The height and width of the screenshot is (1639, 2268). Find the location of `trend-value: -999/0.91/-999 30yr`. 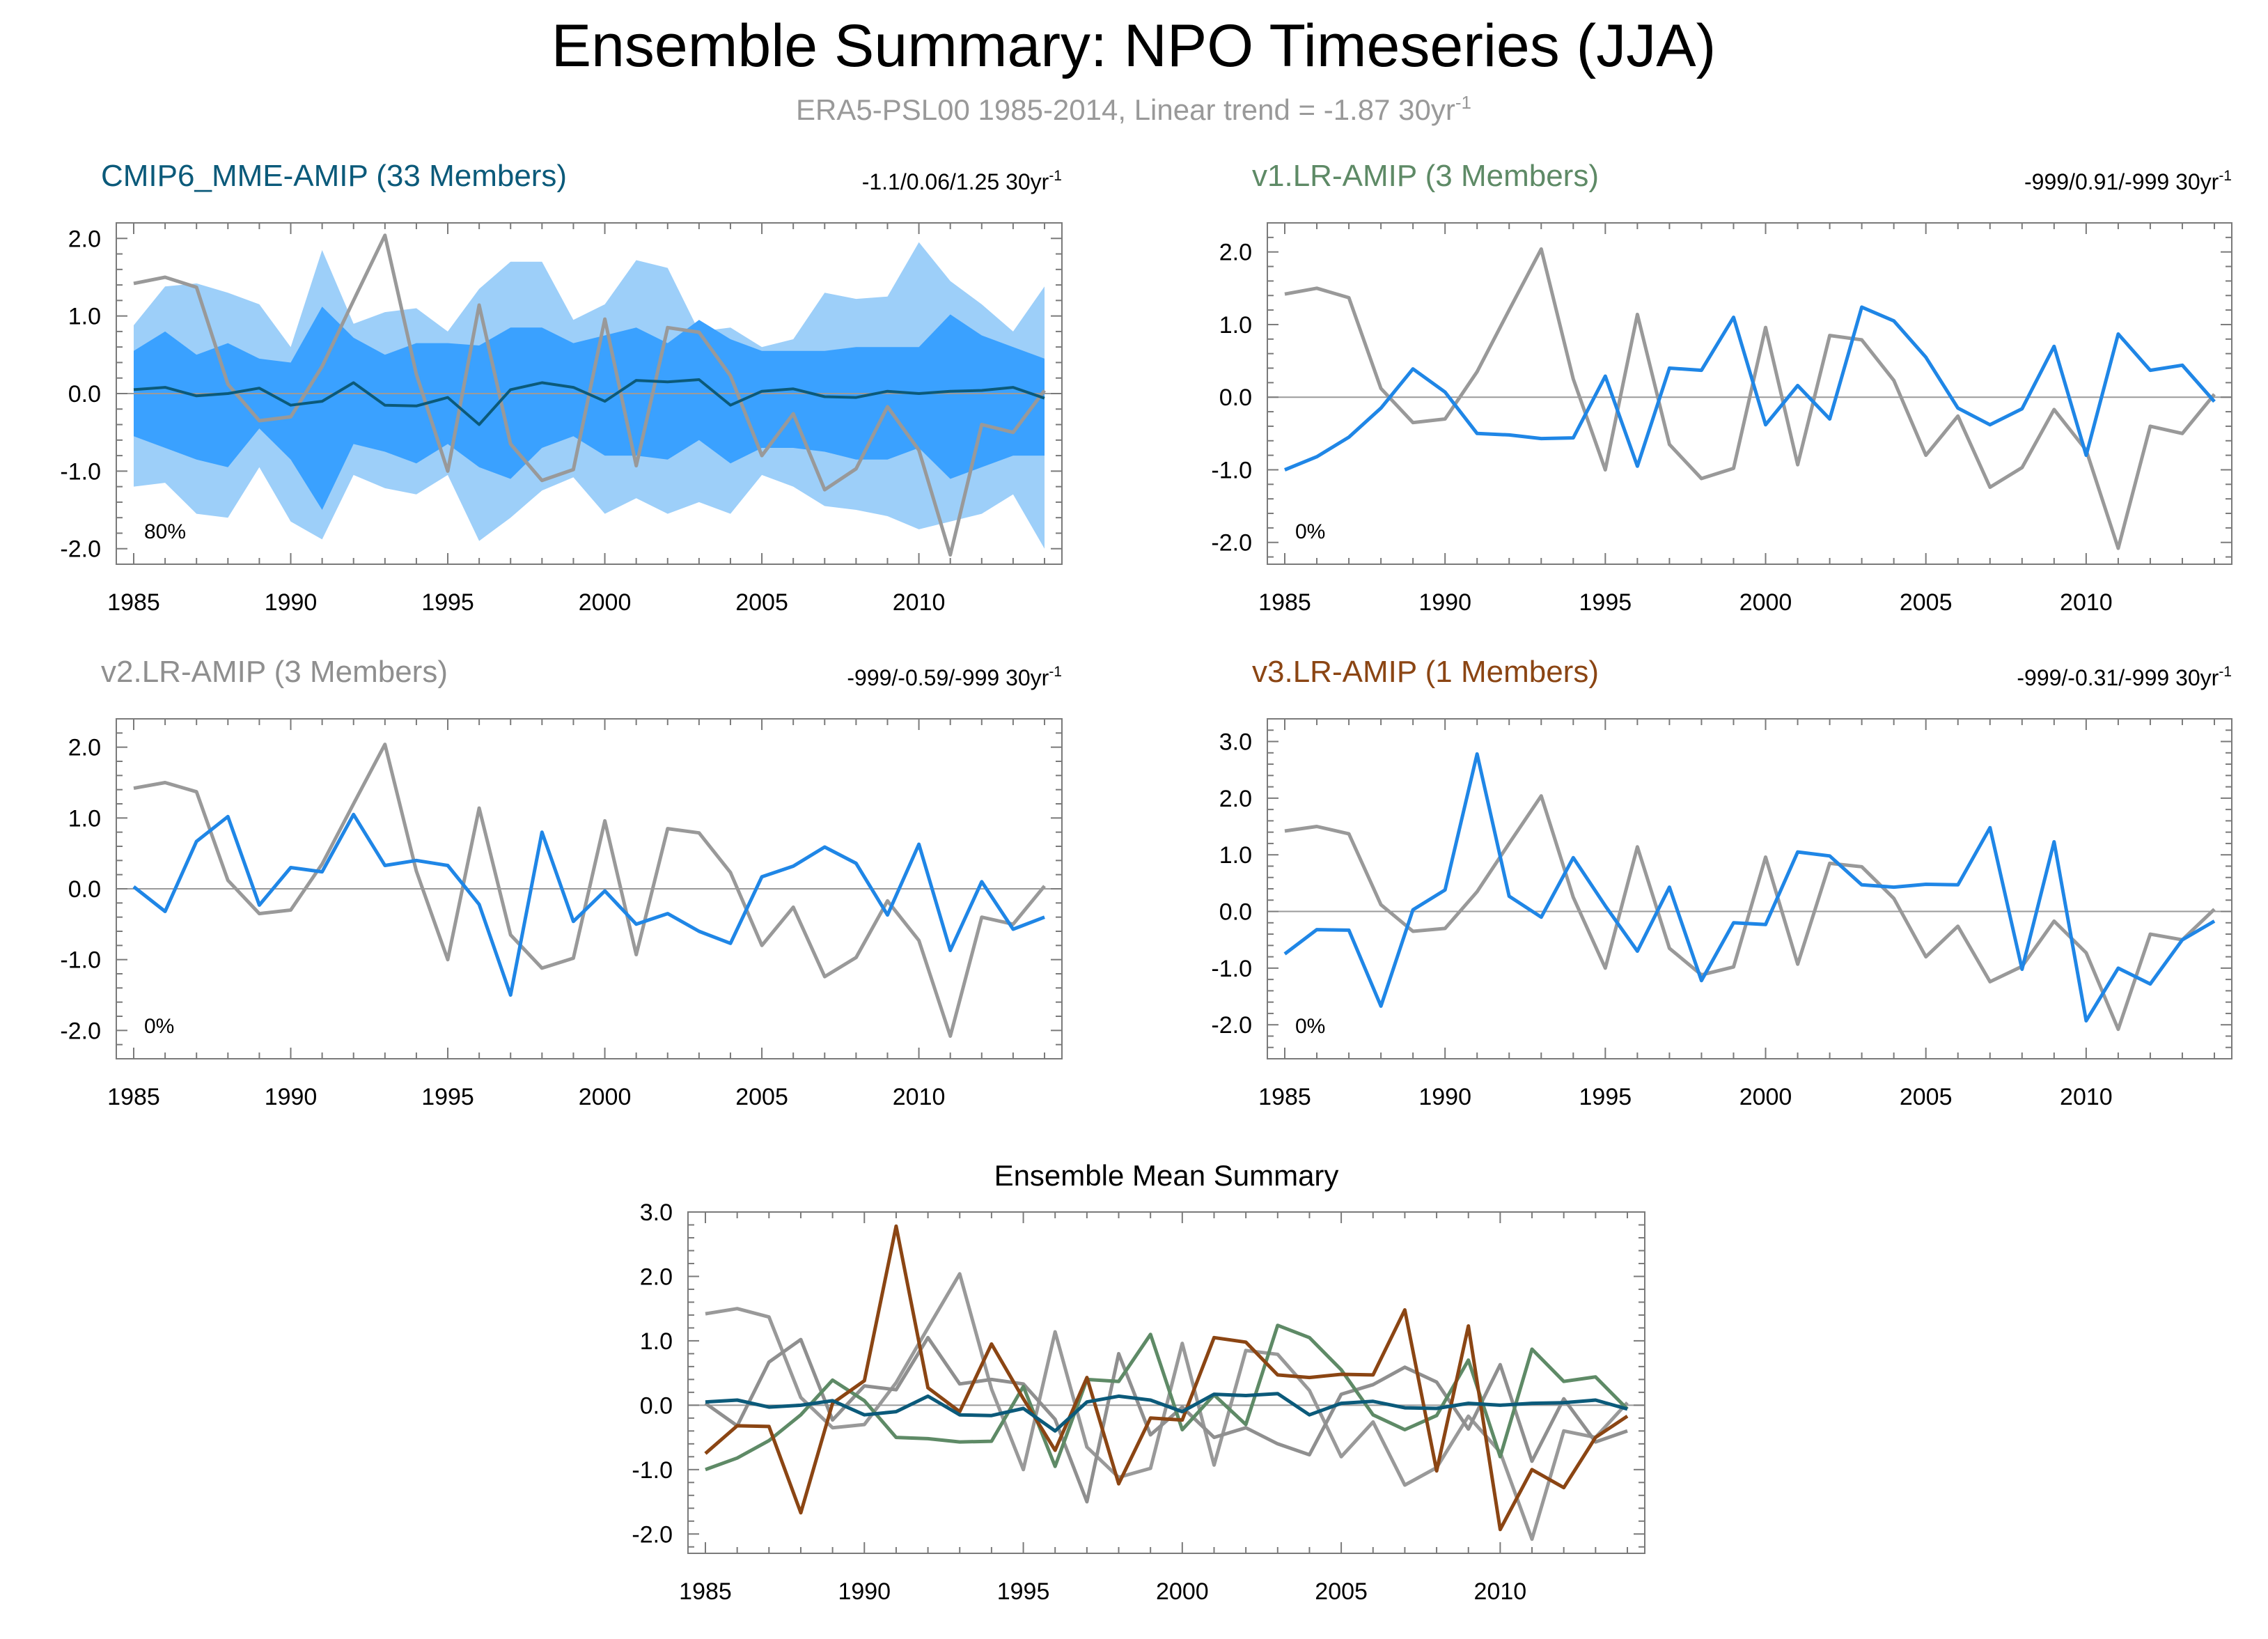

trend-value: -999/0.91/-999 30yr is located at coordinates (2121, 181).